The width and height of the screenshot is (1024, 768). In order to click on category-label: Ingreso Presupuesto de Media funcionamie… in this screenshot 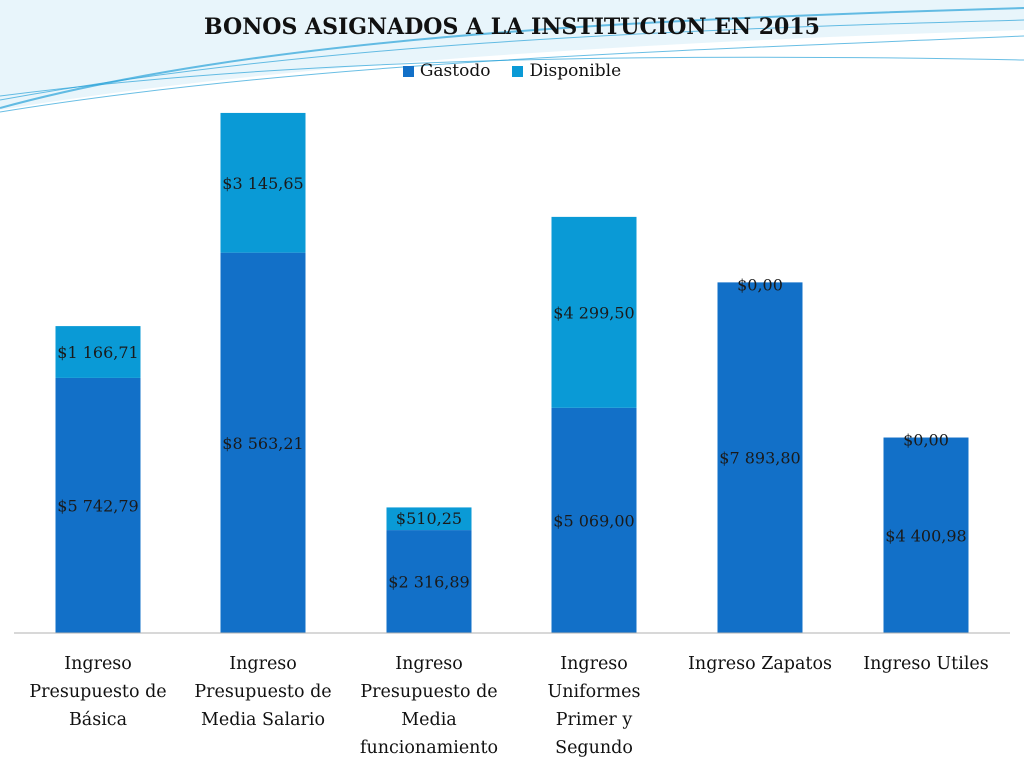, I will do `click(429, 706)`.